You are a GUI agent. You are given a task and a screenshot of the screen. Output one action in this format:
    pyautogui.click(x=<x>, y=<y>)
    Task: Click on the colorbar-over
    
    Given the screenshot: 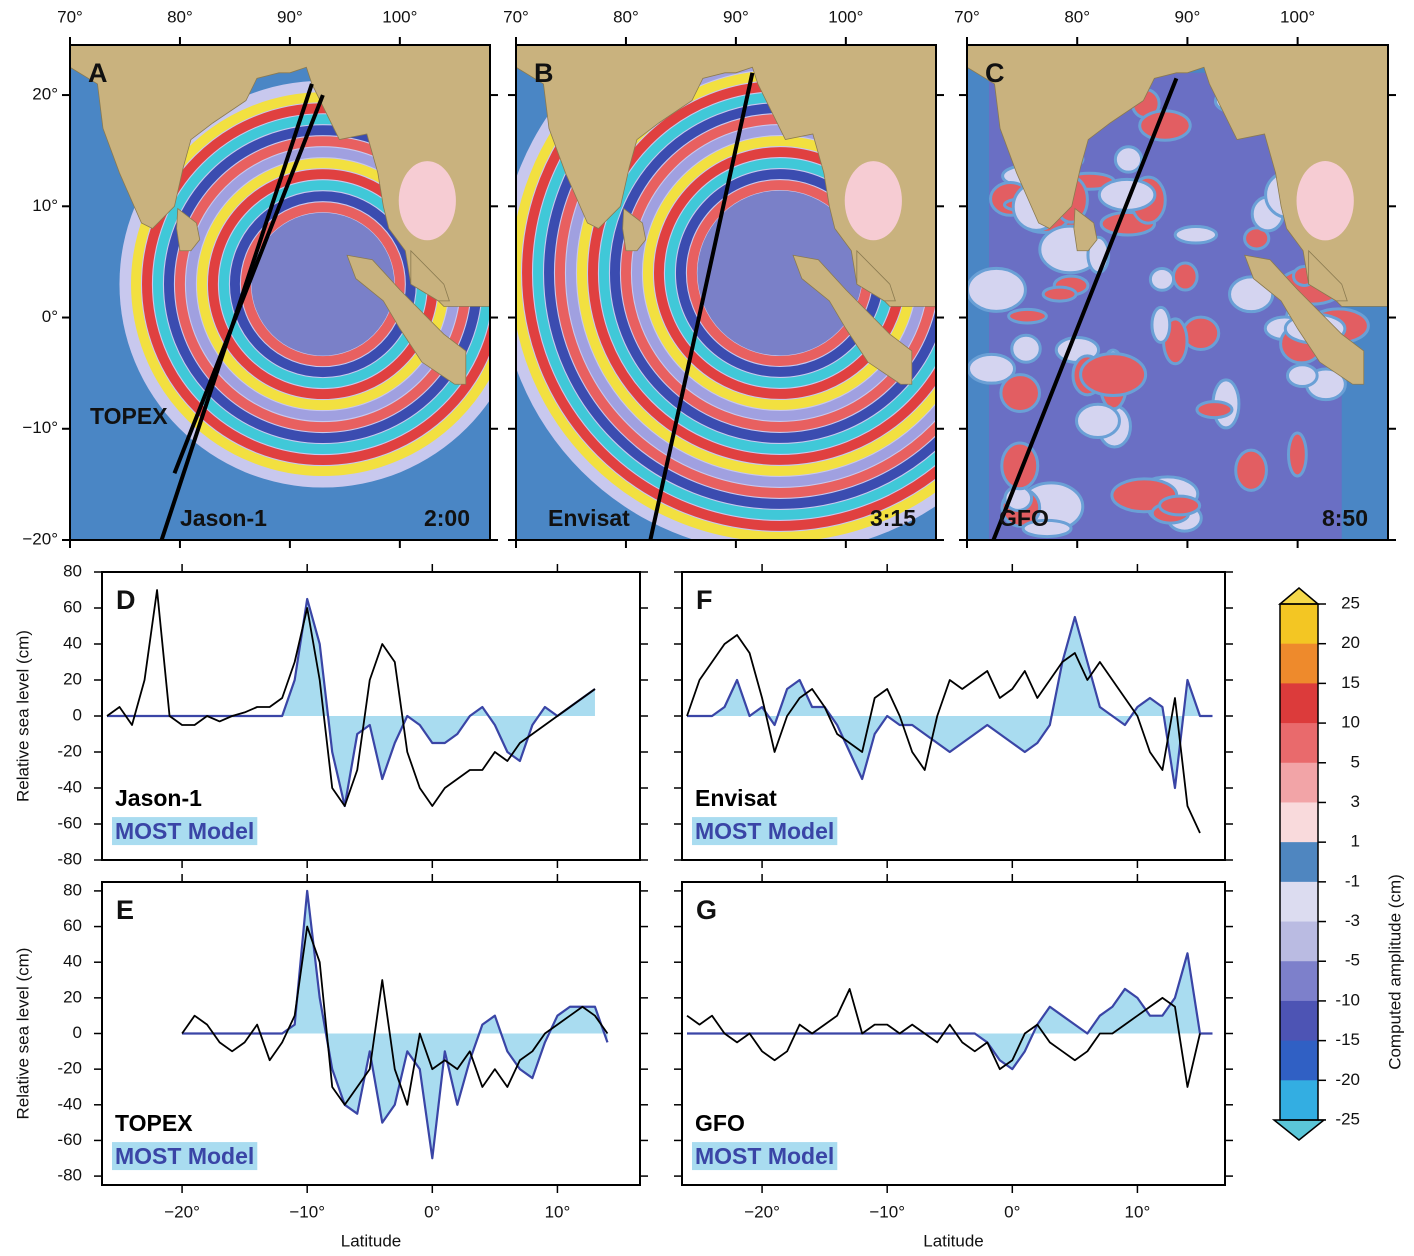 What is the action you would take?
    pyautogui.click(x=1299, y=596)
    